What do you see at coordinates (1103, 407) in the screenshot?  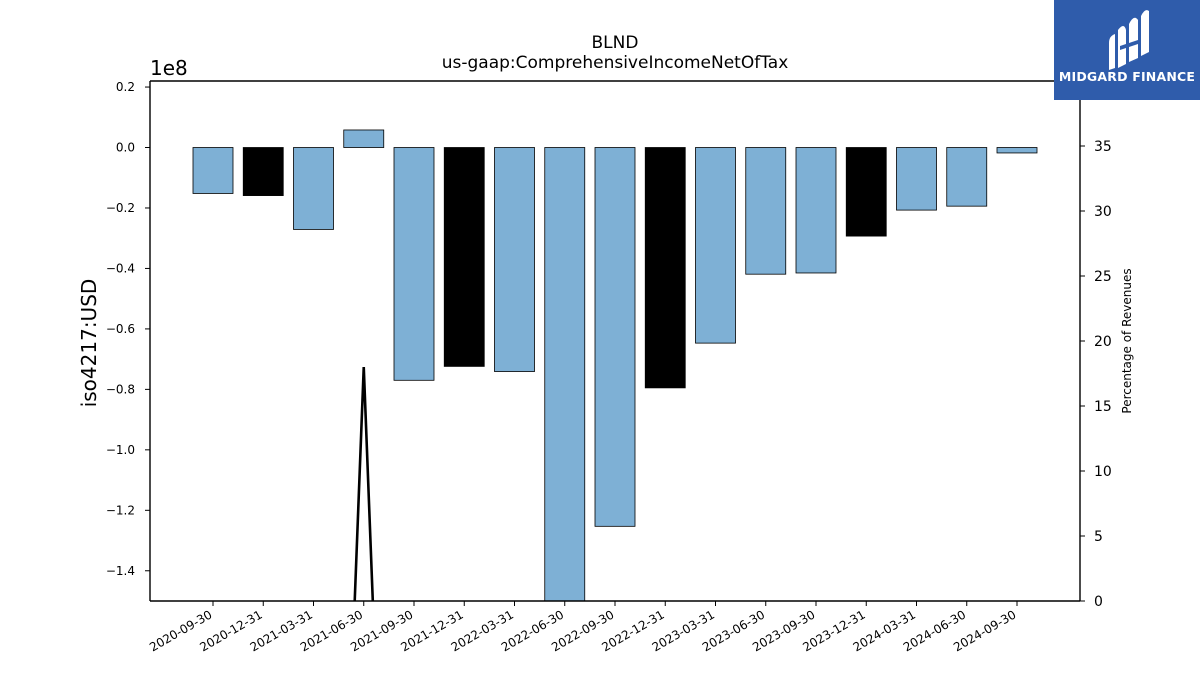 I see `y2-tick-label: 15` at bounding box center [1103, 407].